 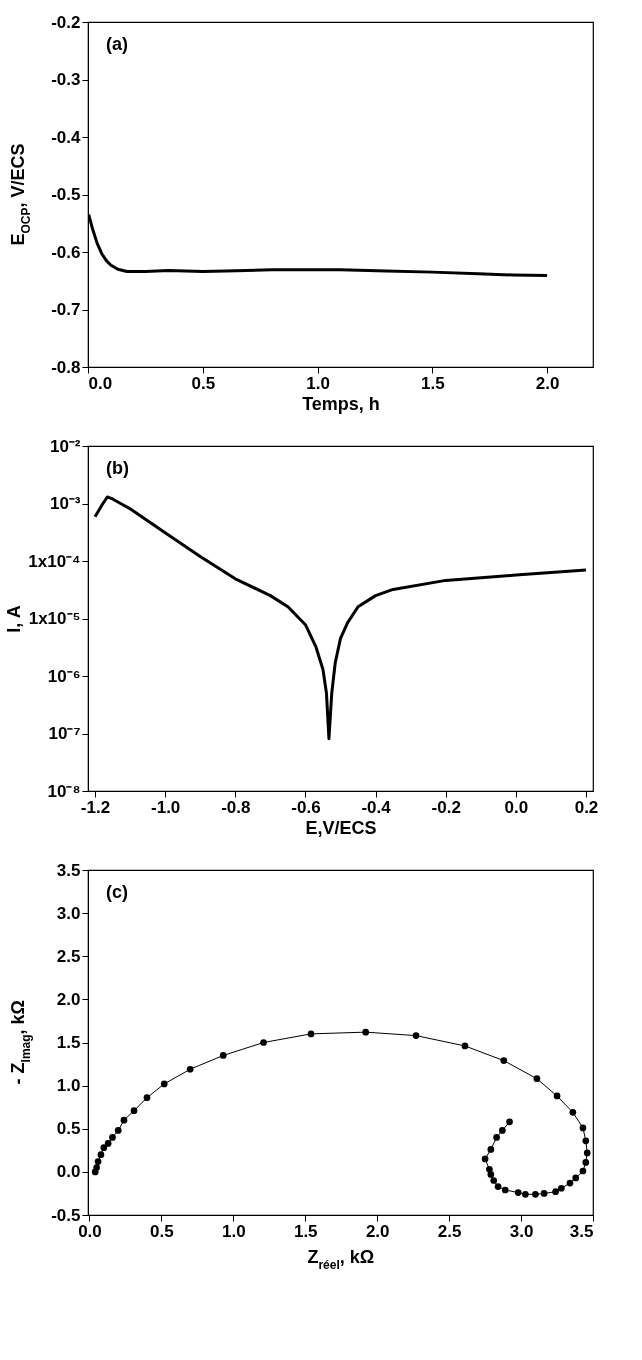 I want to click on y-tick-label: -0.8, so click(x=66, y=367).